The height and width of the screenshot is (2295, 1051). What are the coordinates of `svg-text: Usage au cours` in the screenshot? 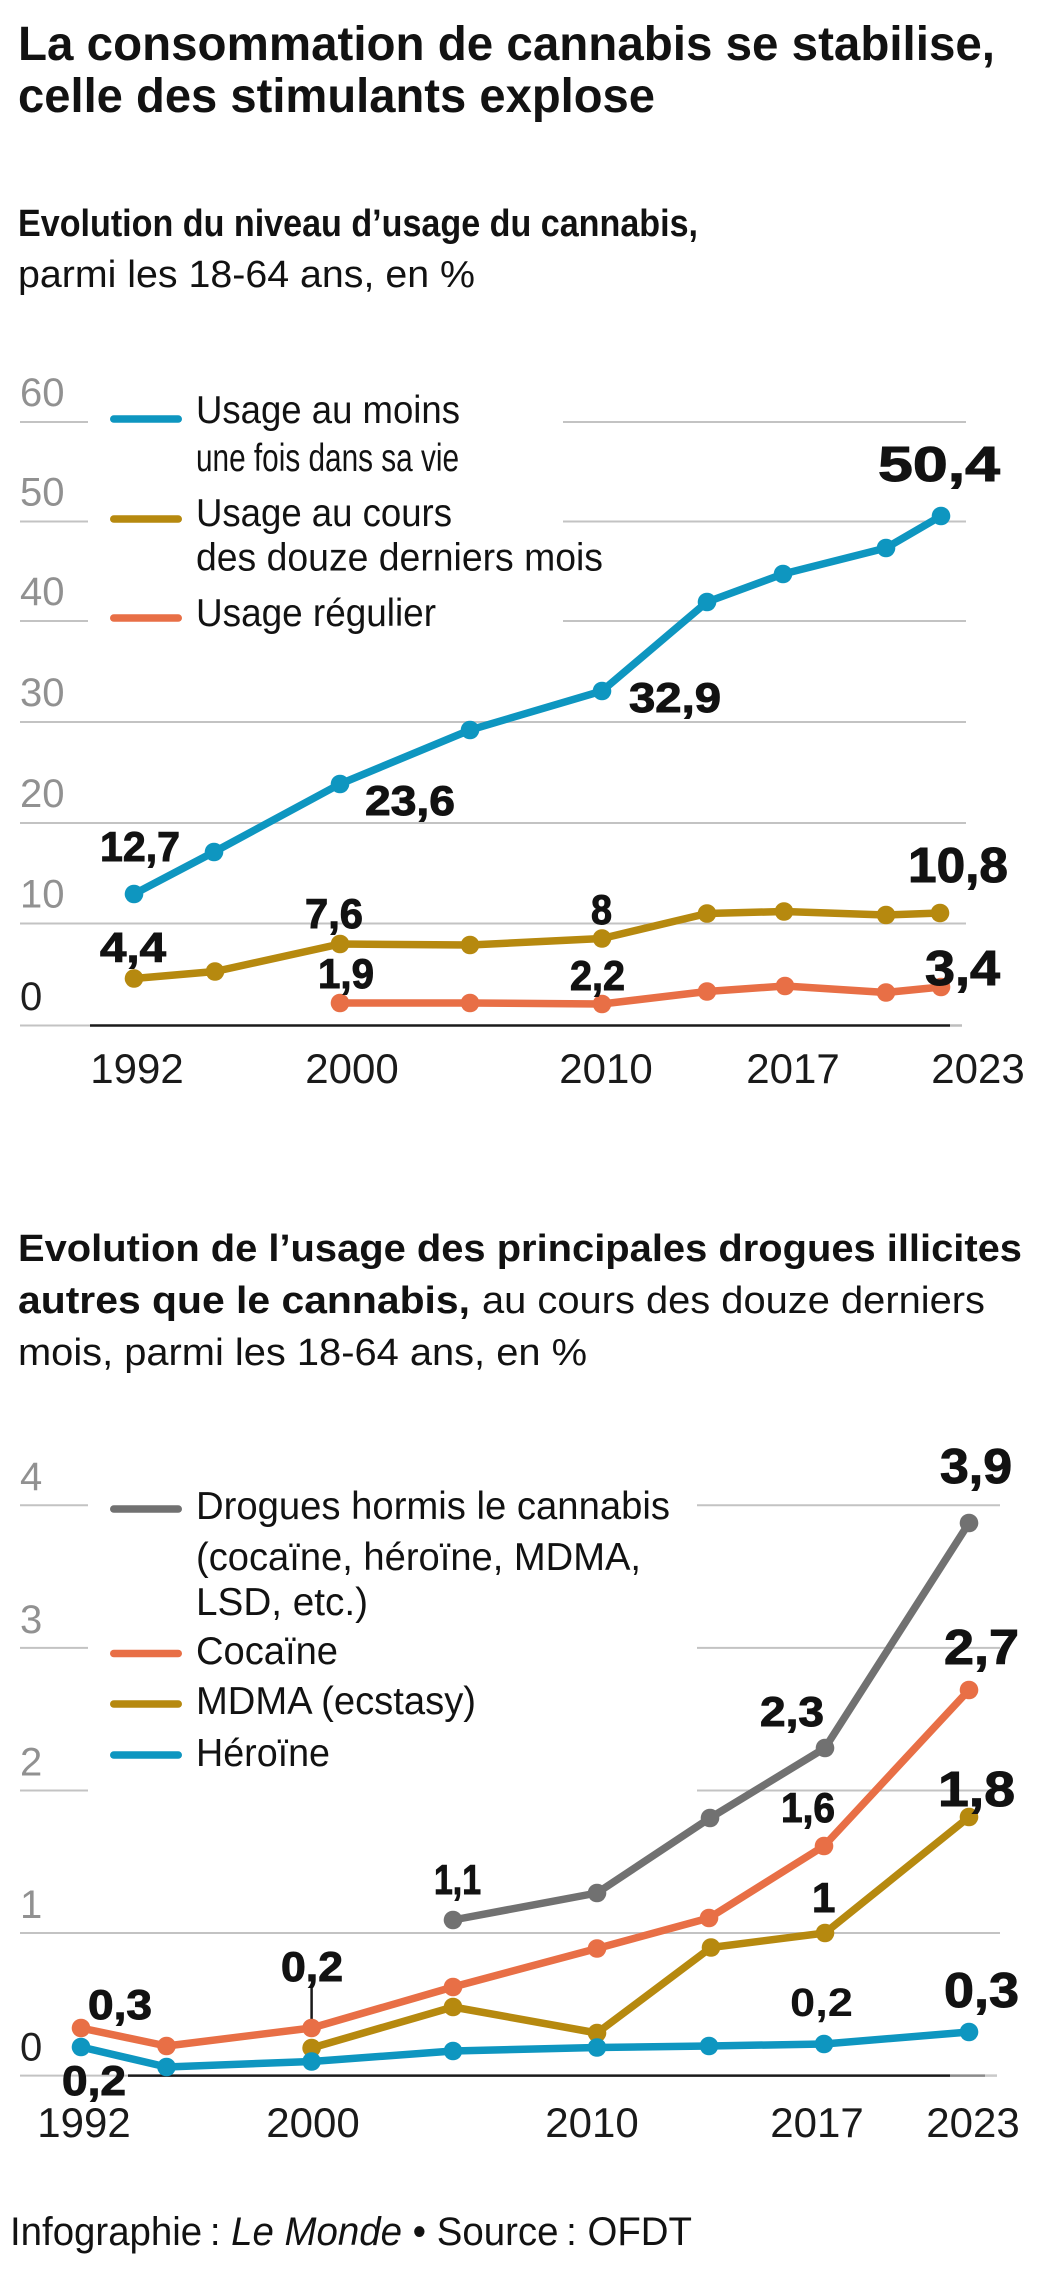 It's located at (324, 513).